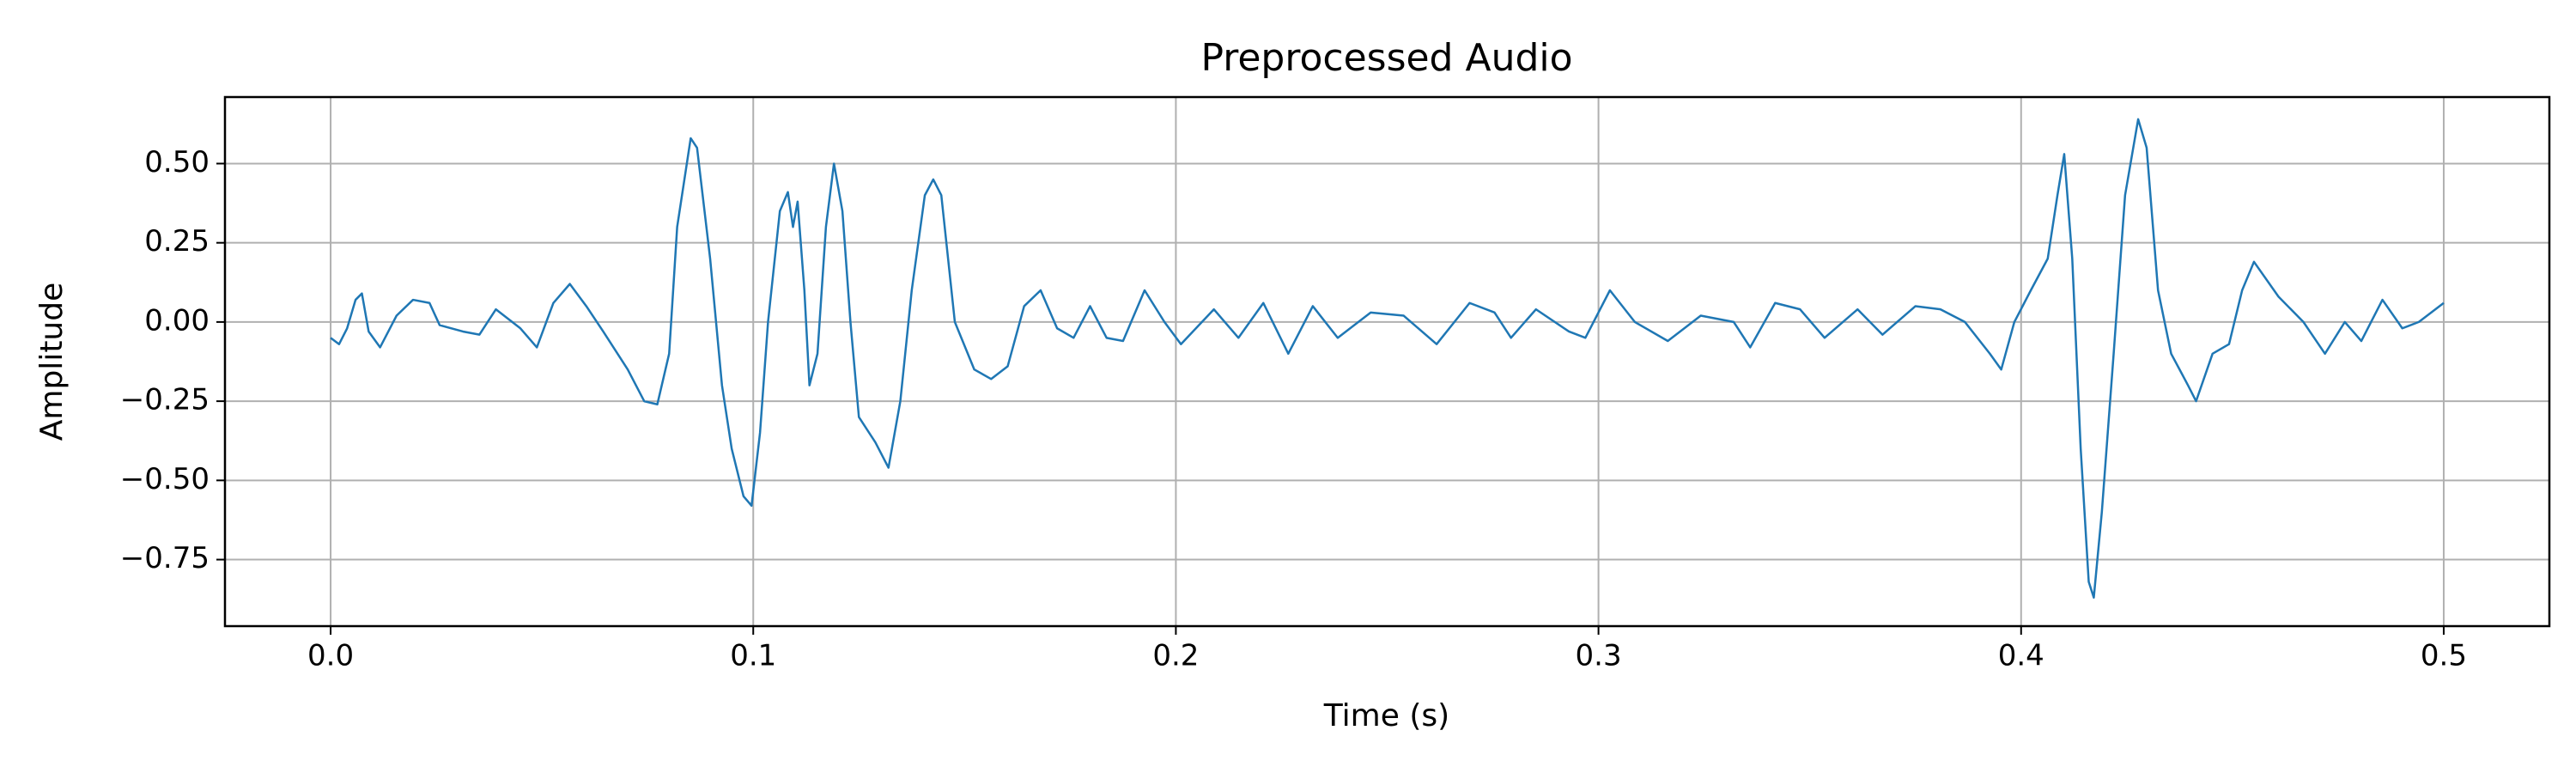 This screenshot has height=773, width=2576. I want to click on x-tick-label: 0.2, so click(1175, 656).